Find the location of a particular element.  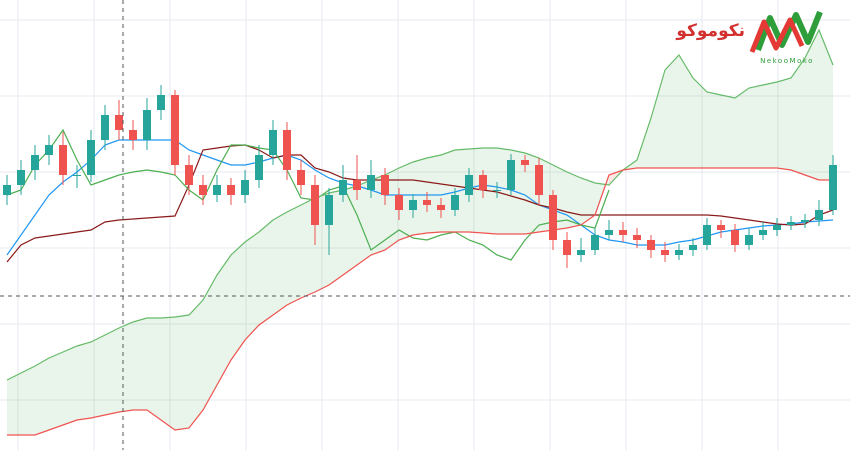

logo-icon-red is located at coordinates (777, 35).